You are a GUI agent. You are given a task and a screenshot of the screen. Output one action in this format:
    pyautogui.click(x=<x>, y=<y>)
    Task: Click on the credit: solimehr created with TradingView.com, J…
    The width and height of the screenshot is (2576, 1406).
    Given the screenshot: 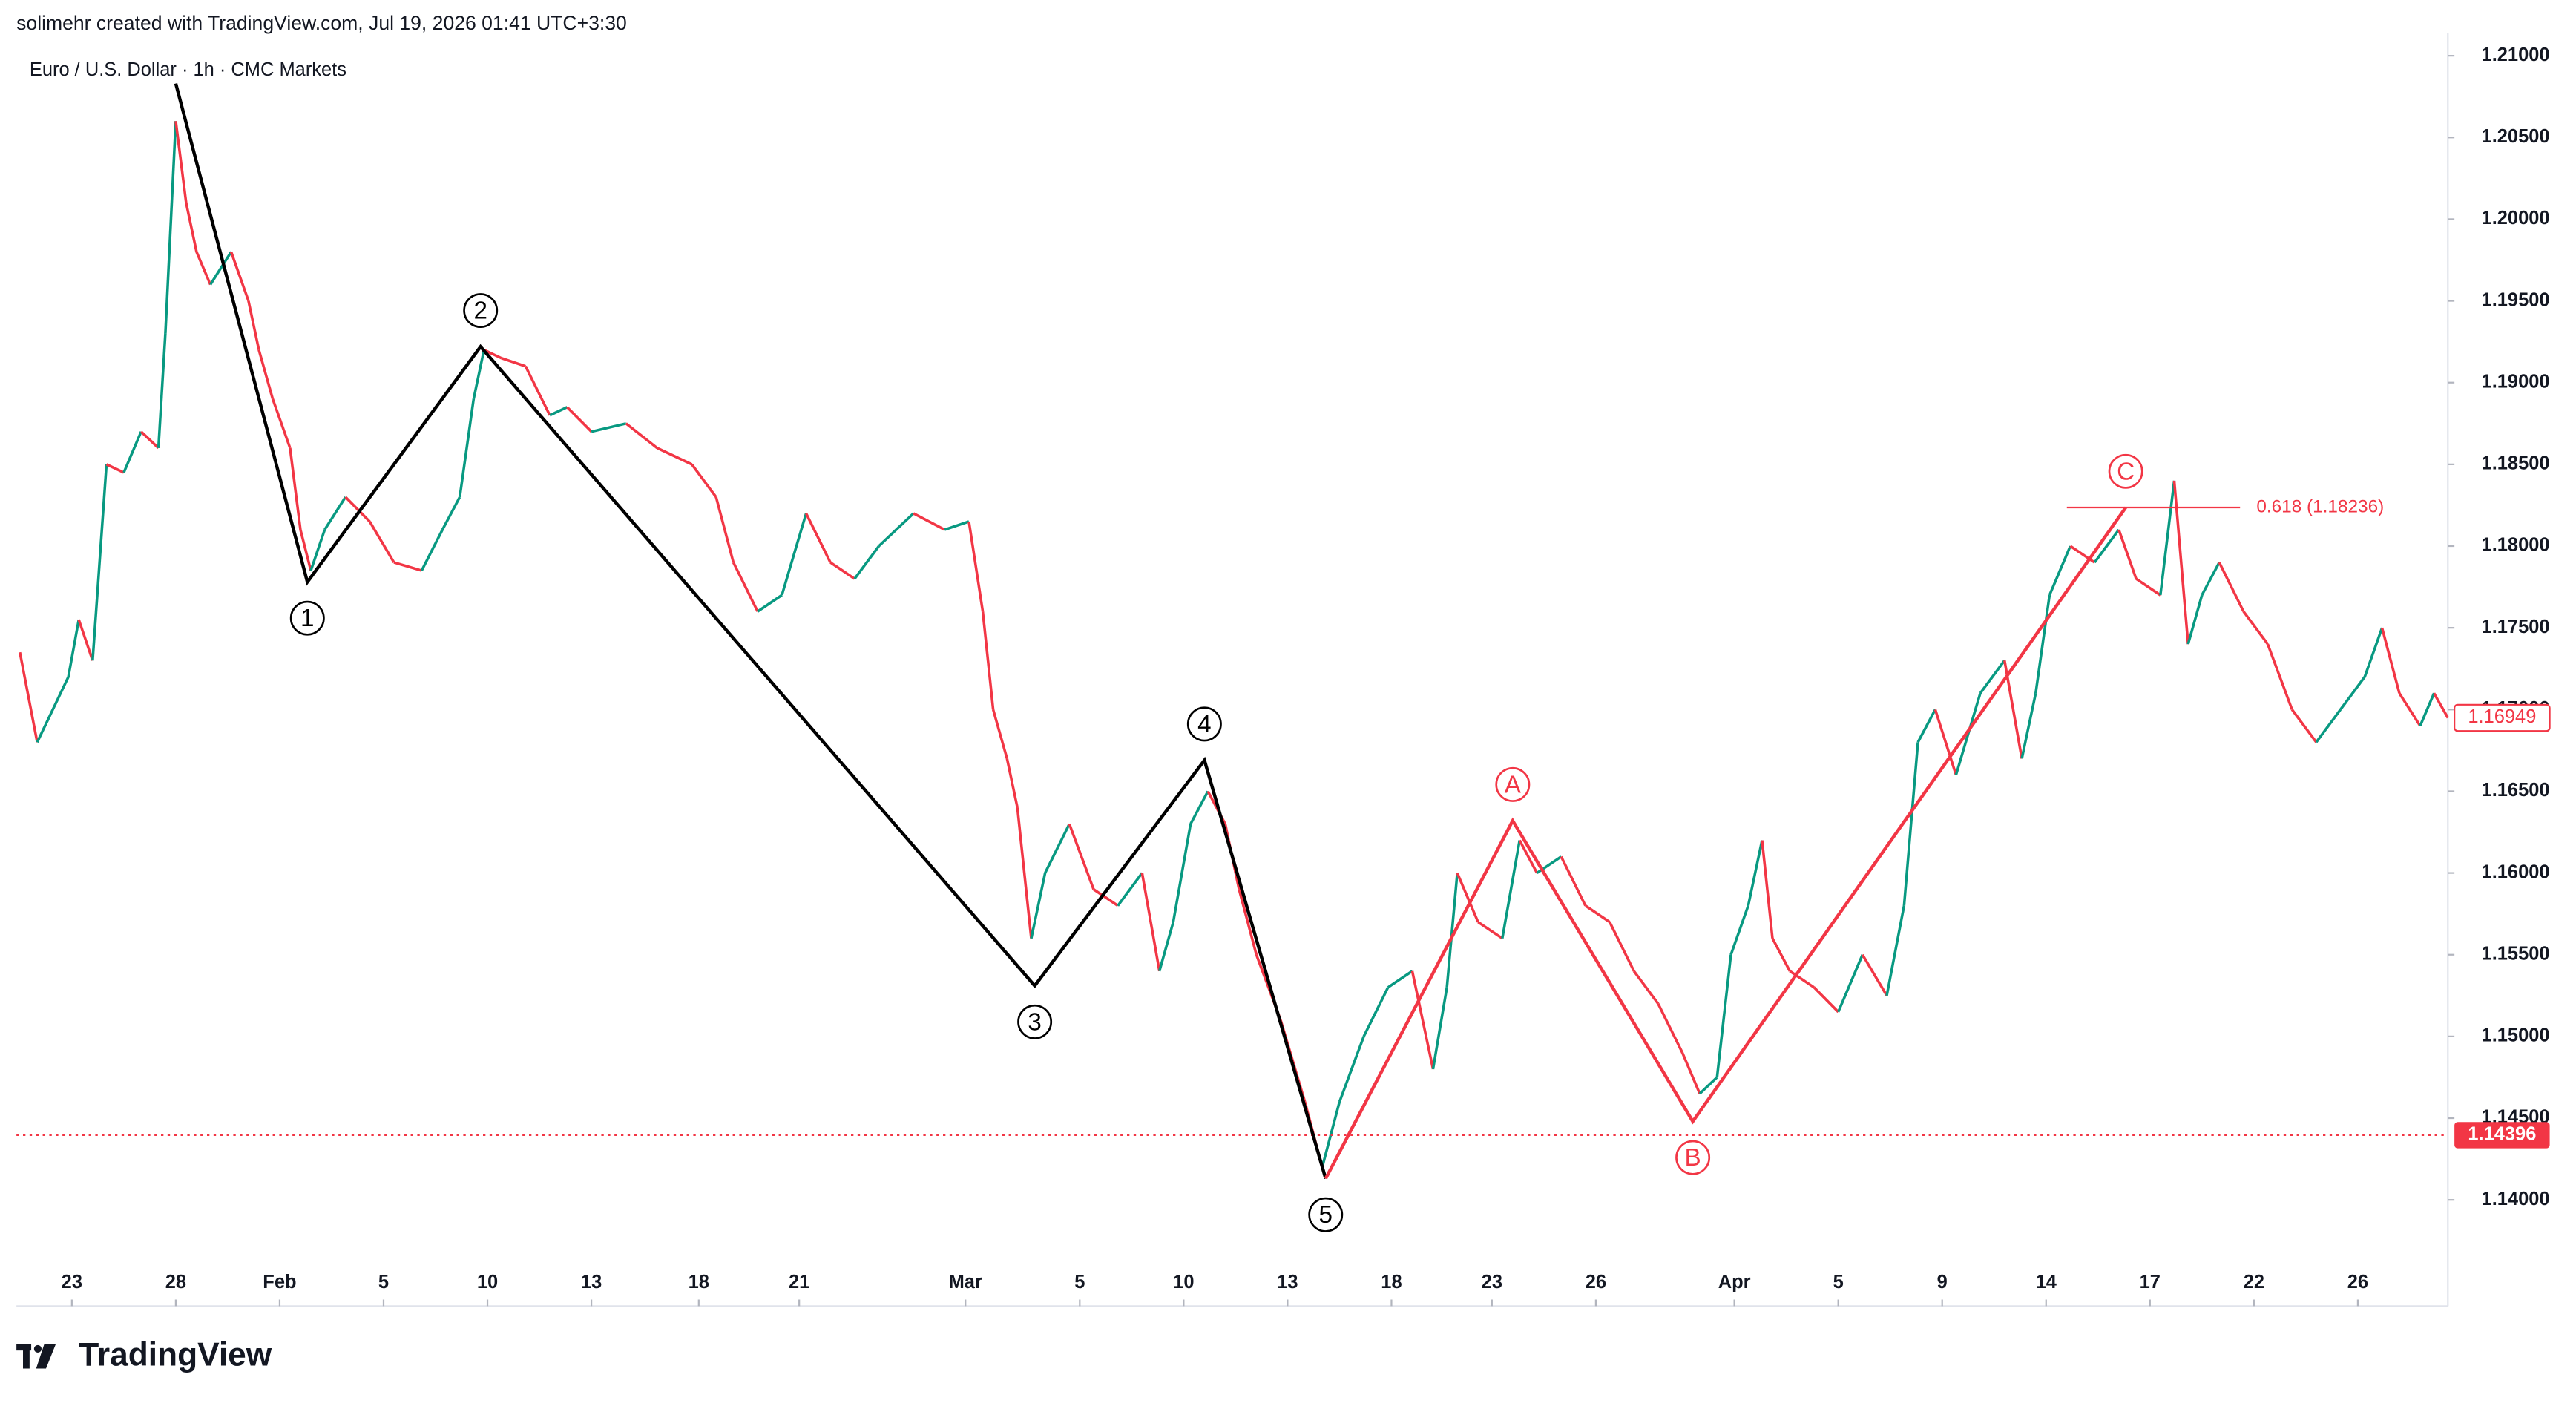 What is the action you would take?
    pyautogui.click(x=321, y=23)
    